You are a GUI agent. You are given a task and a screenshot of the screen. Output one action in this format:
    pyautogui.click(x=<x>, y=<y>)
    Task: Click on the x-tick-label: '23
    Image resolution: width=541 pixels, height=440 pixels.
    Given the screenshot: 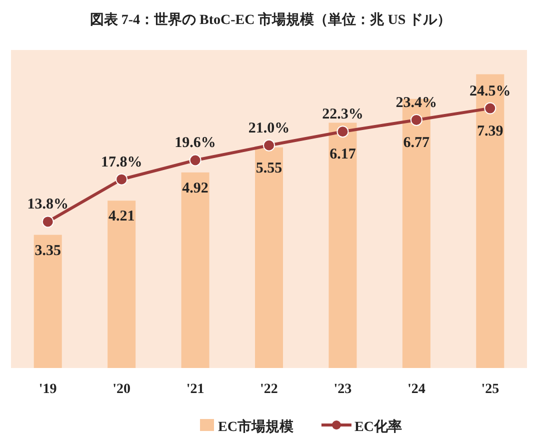 What is the action you would take?
    pyautogui.click(x=343, y=389)
    